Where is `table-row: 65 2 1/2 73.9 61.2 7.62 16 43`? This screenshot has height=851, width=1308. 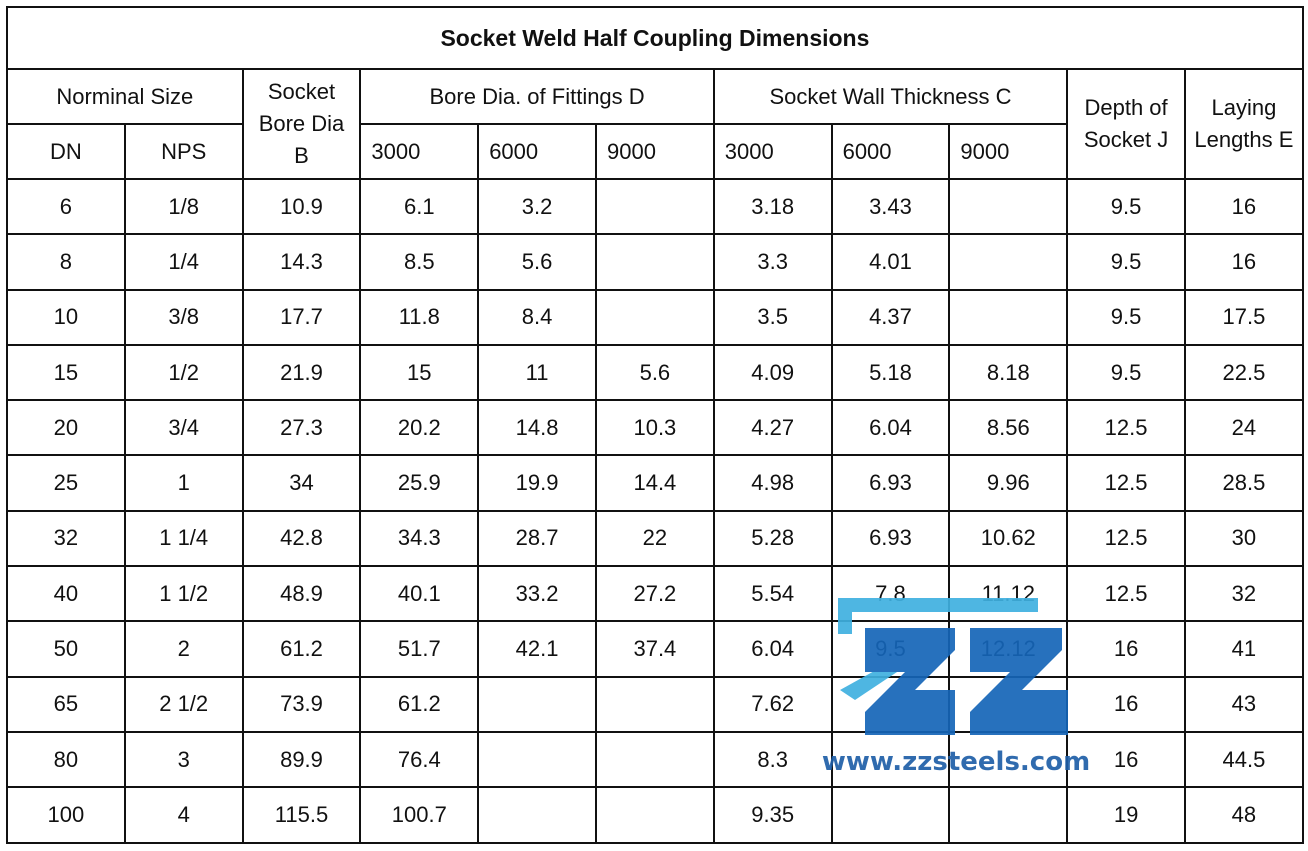 table-row: 65 2 1/2 73.9 61.2 7.62 16 43 is located at coordinates (655, 704).